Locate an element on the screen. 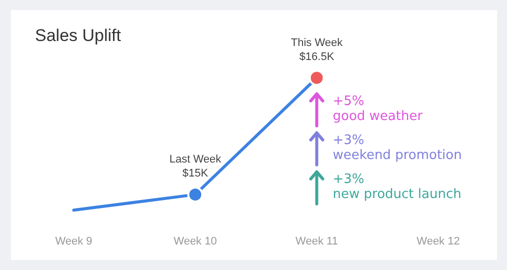 Image resolution: width=507 pixels, height=270 pixels. annotation: +5% good weather is located at coordinates (378, 109).